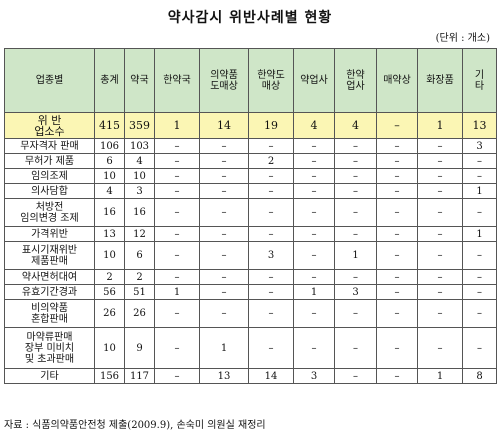 Image resolution: width=500 pixels, height=433 pixels. Describe the element at coordinates (109, 146) in the screenshot. I see `table-cell: 106` at that location.